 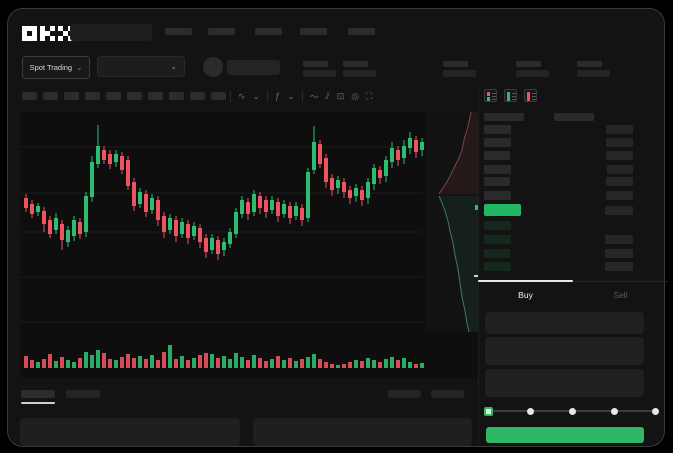 I want to click on spot-trading-label: Spot Trading, so click(x=51, y=67).